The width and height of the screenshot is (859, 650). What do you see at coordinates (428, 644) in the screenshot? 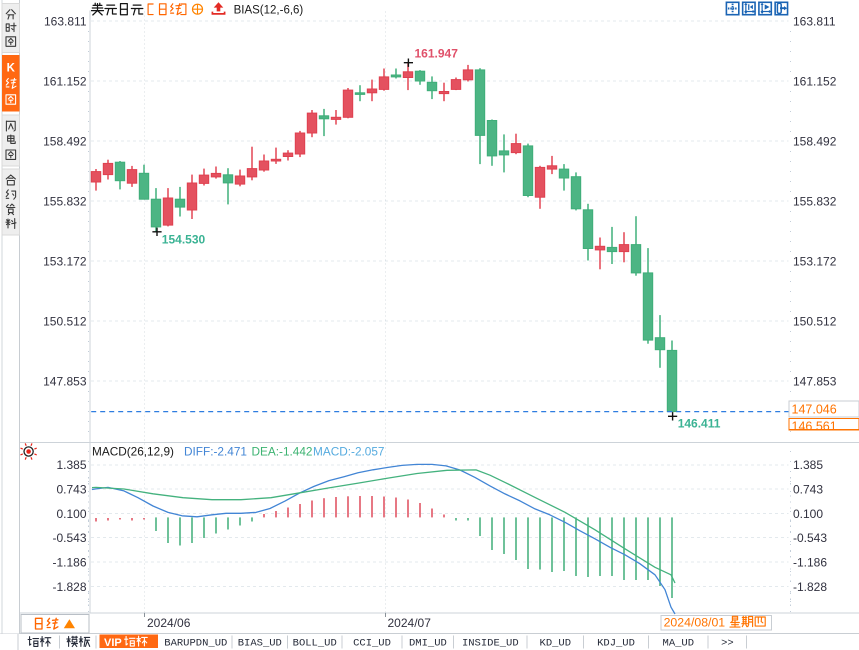
I see `svg-text: DMI_UD` at bounding box center [428, 644].